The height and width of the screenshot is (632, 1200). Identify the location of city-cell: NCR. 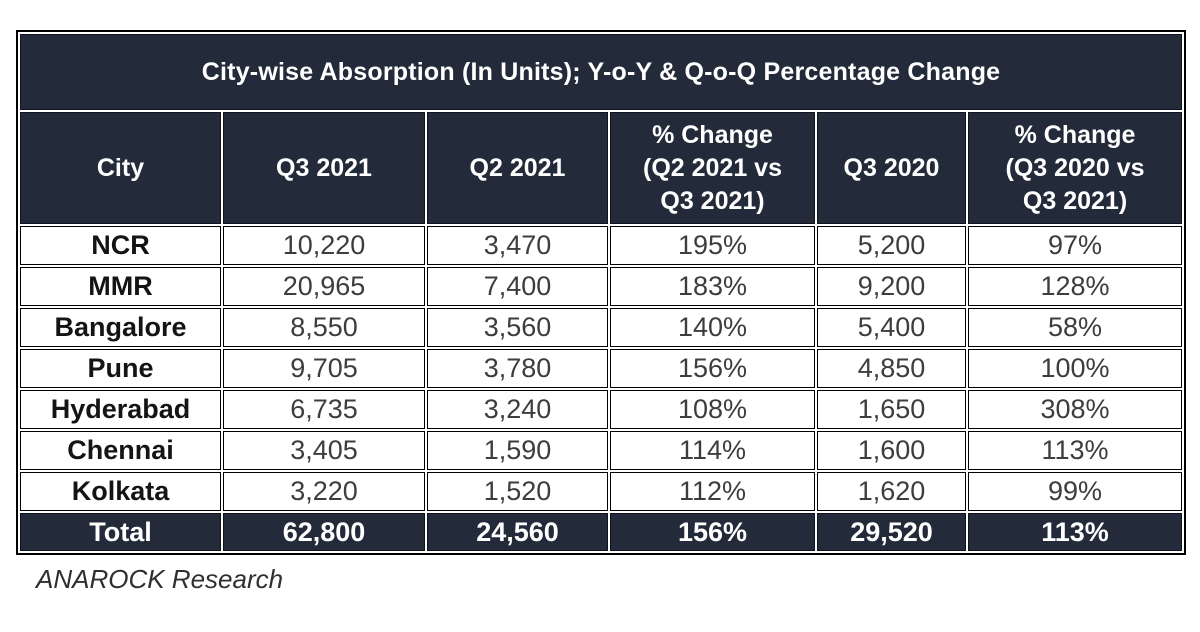
(120, 245).